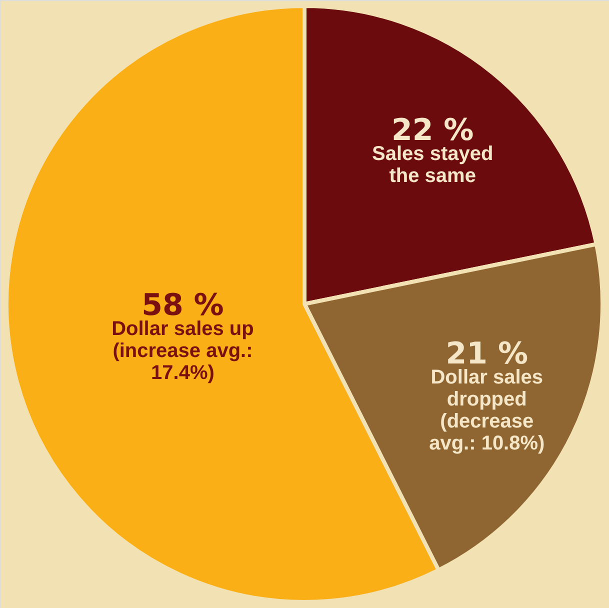  What do you see at coordinates (487, 410) in the screenshot?
I see `slice-label: Dollar sales dropped (decrease avg.: 10.8%)` at bounding box center [487, 410].